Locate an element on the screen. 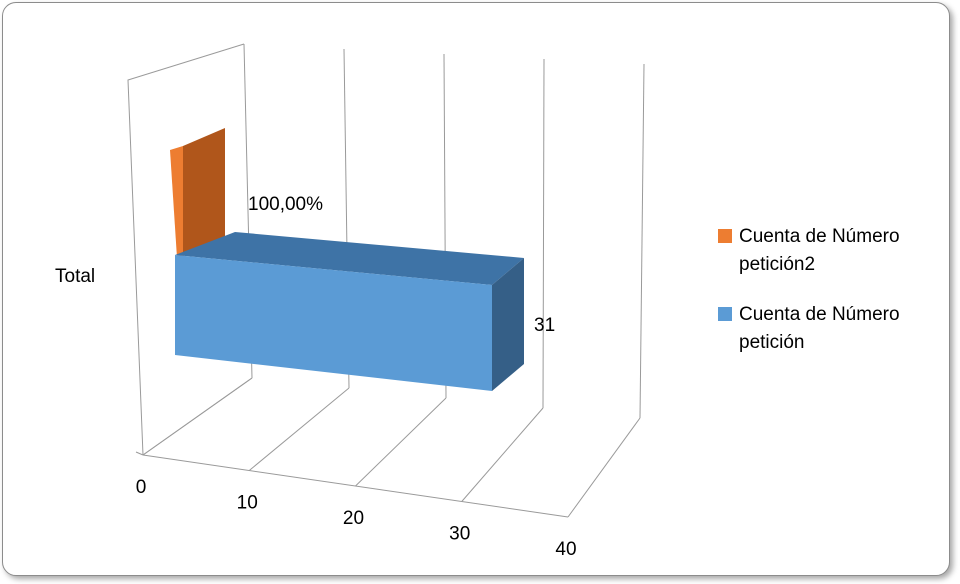 This screenshot has width=960, height=584. x-axis-line is located at coordinates (355, 486).